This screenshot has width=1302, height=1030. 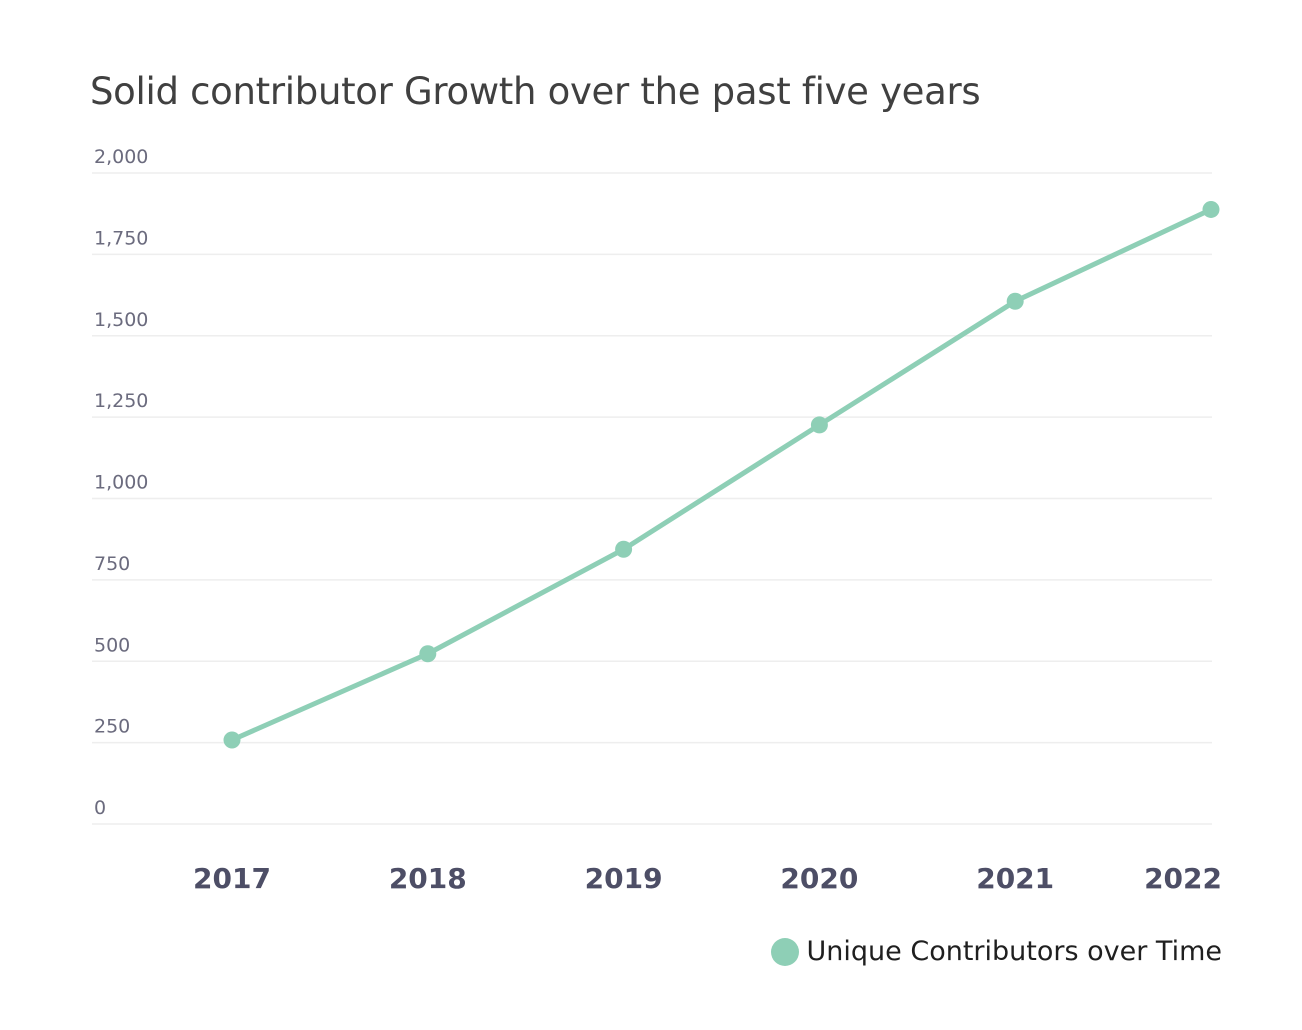 What do you see at coordinates (1014, 951) in the screenshot?
I see `legend-label: Unique Contributors over Time` at bounding box center [1014, 951].